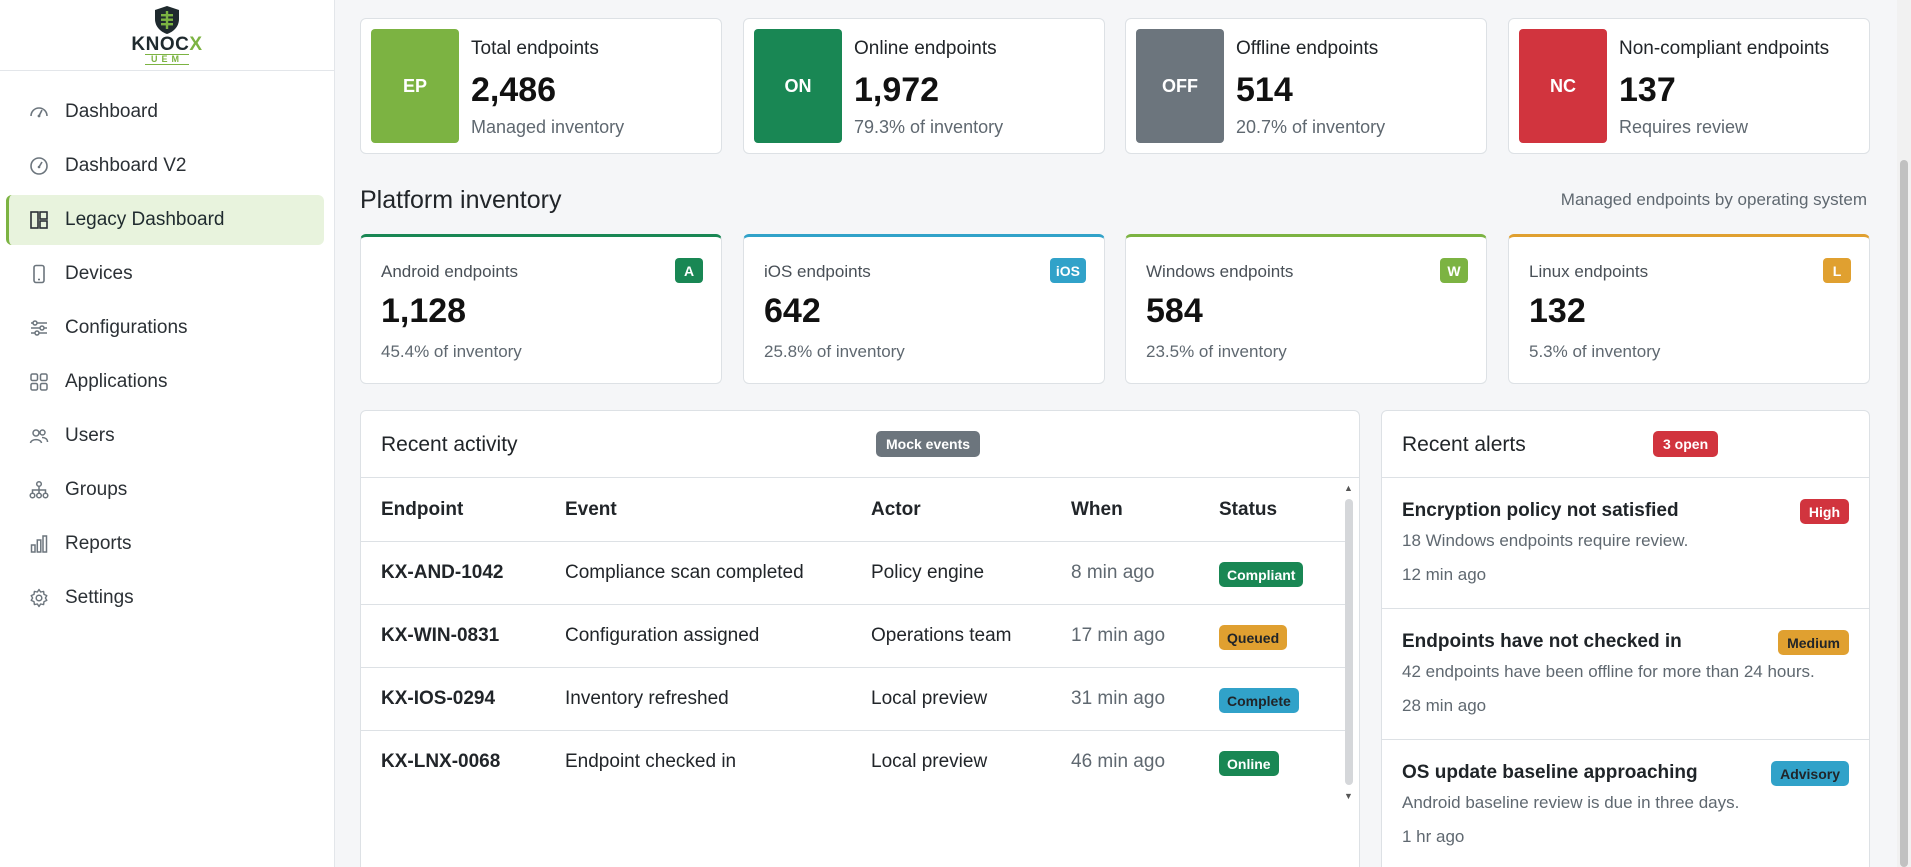  Describe the element at coordinates (449, 444) in the screenshot. I see `panel-title: Recent activity` at that location.